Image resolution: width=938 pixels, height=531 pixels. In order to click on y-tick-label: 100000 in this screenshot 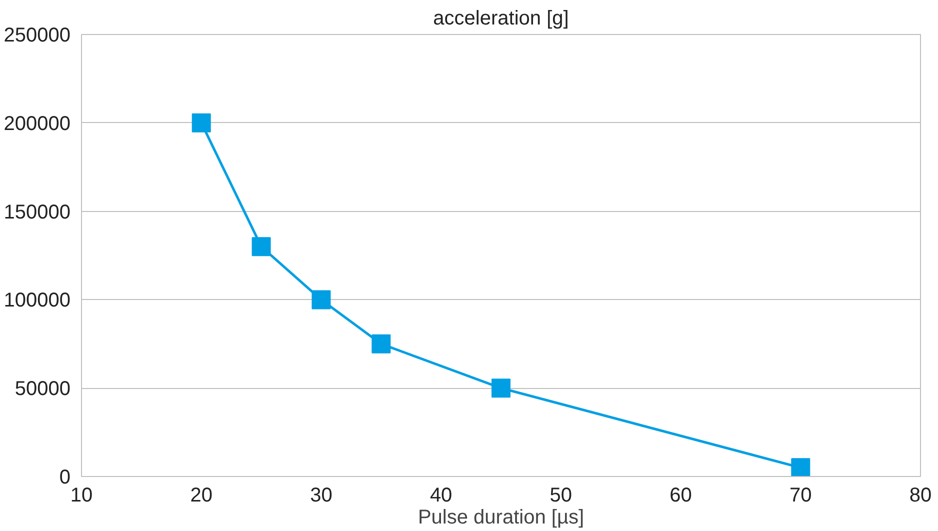, I will do `click(37, 301)`.